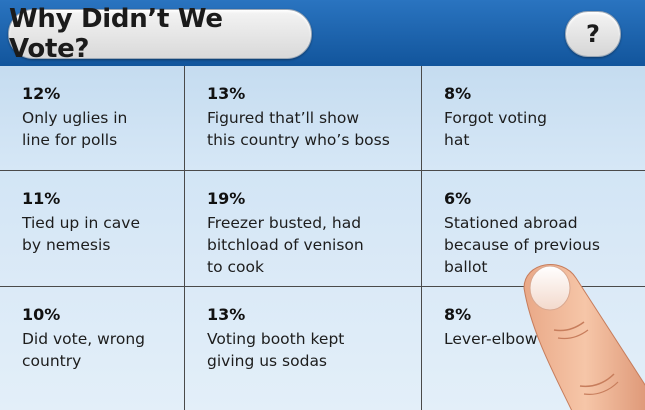  Describe the element at coordinates (298, 140) in the screenshot. I see `reason-text-line: this country who’s boss` at that location.